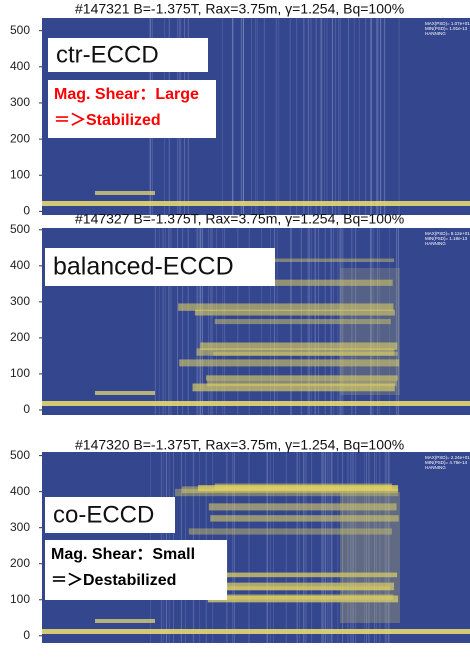 The width and height of the screenshot is (470, 671). What do you see at coordinates (126, 94) in the screenshot?
I see `annotation: Mag. Shear：Large` at bounding box center [126, 94].